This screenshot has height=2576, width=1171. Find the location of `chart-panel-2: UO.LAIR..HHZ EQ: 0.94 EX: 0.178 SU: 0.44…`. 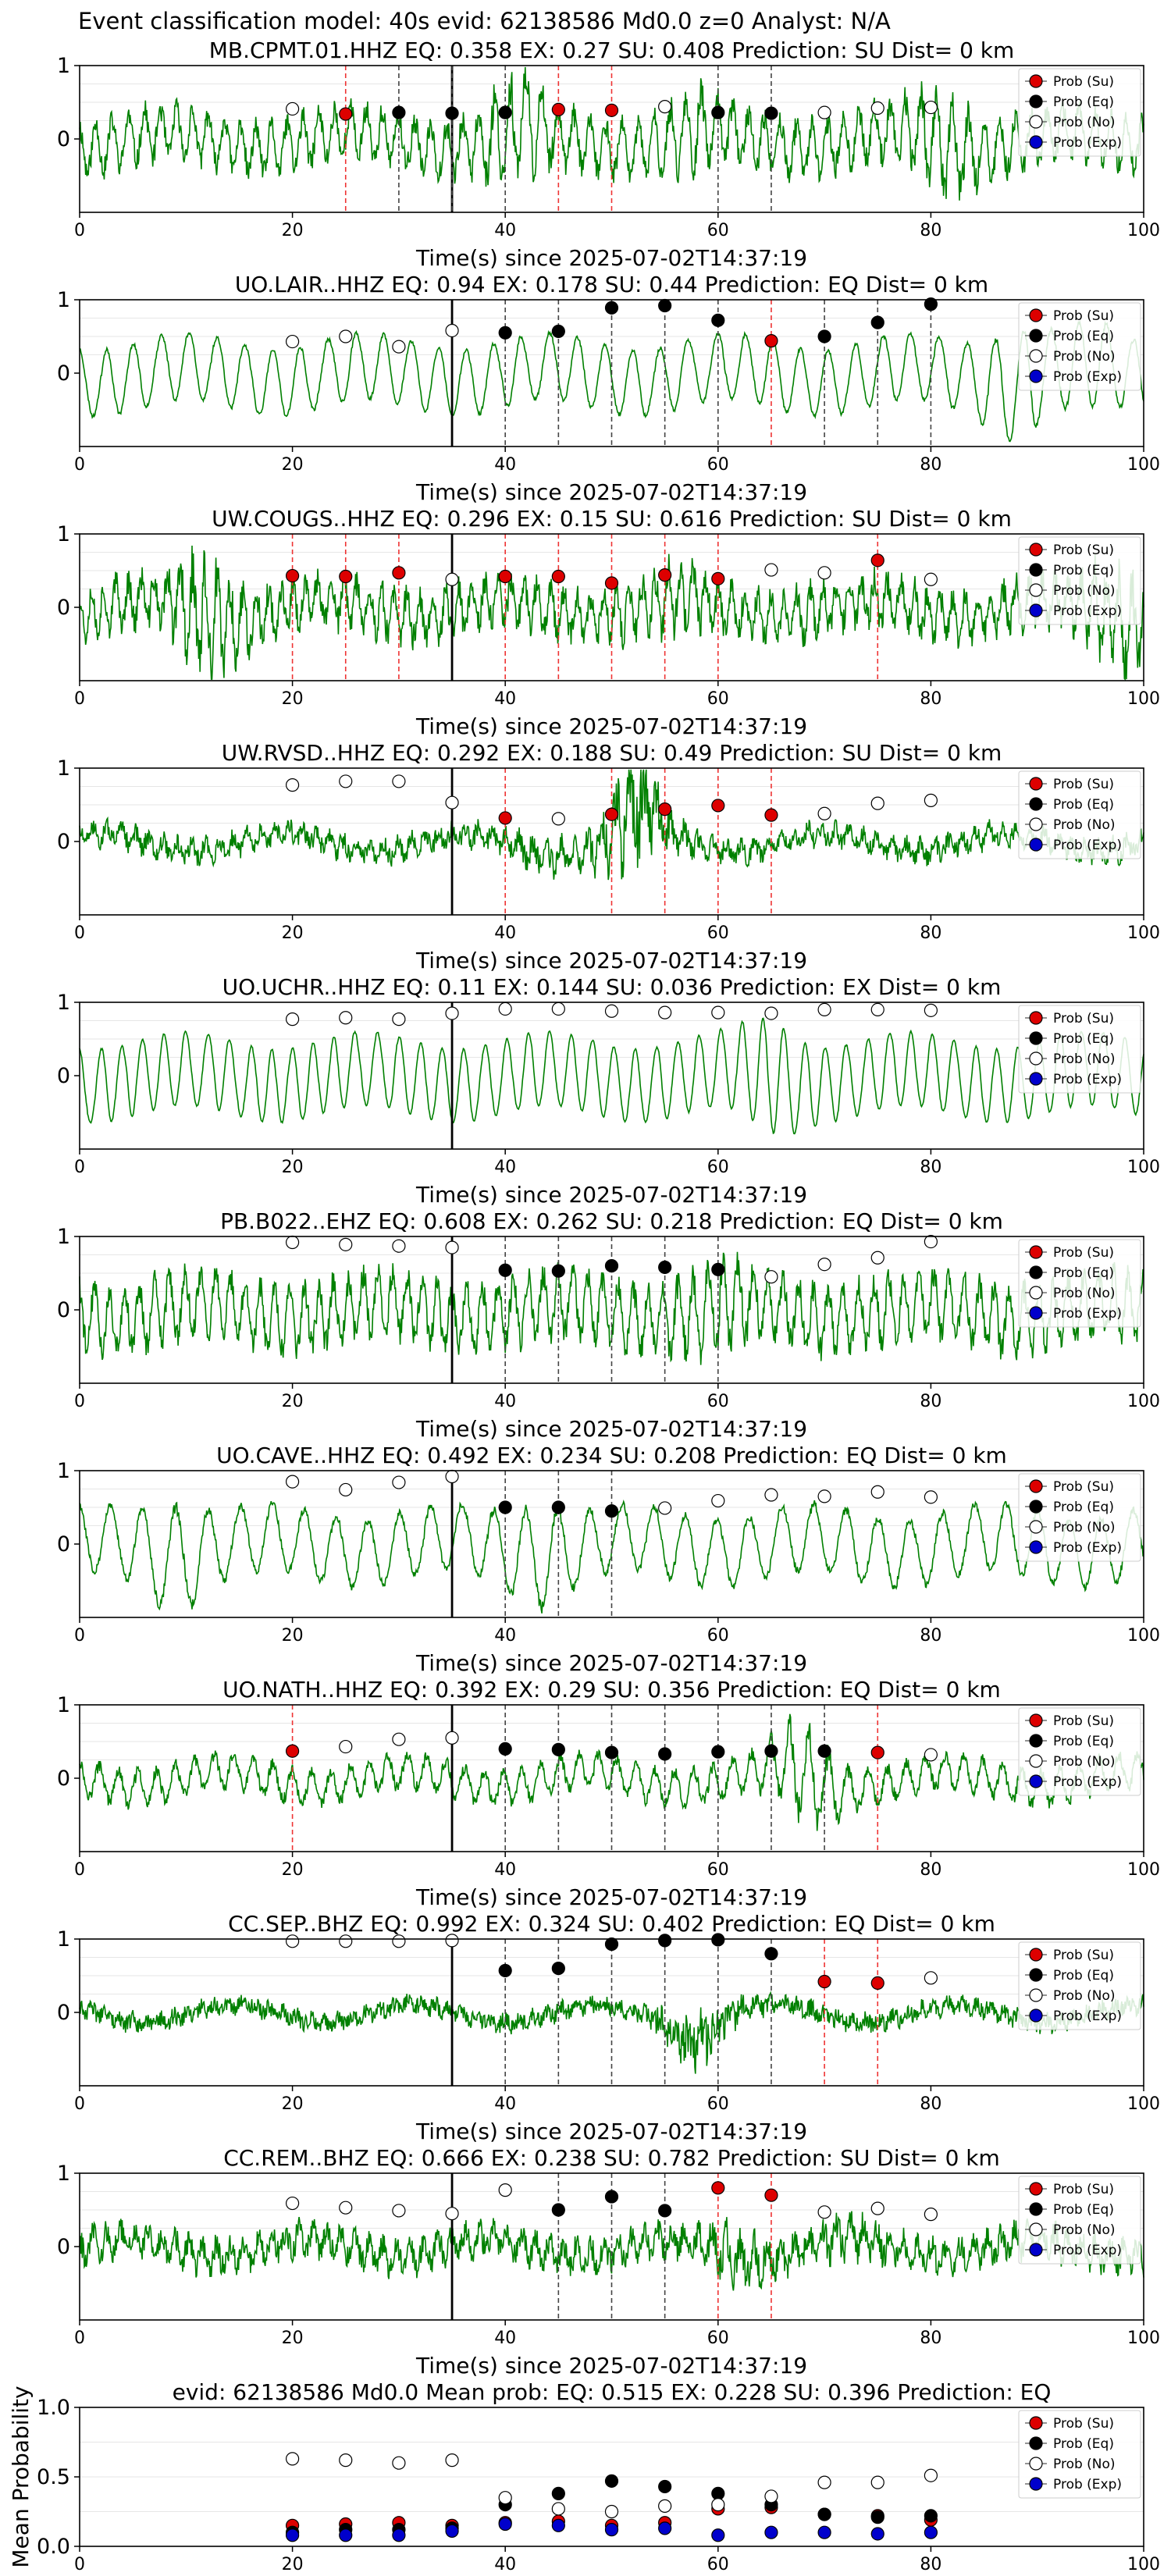

chart-panel-2: UO.LAIR..HHZ EQ: 0.94 EX: 0.178 SU: 0.44… is located at coordinates (608, 388).